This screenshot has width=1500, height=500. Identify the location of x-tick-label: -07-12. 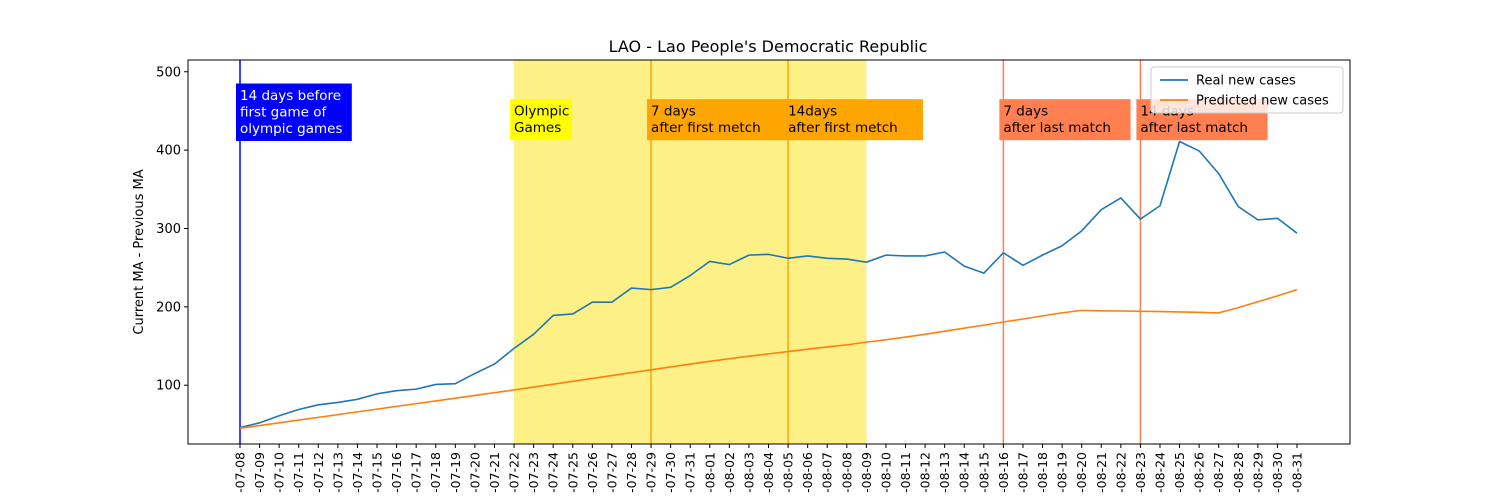
(318, 472).